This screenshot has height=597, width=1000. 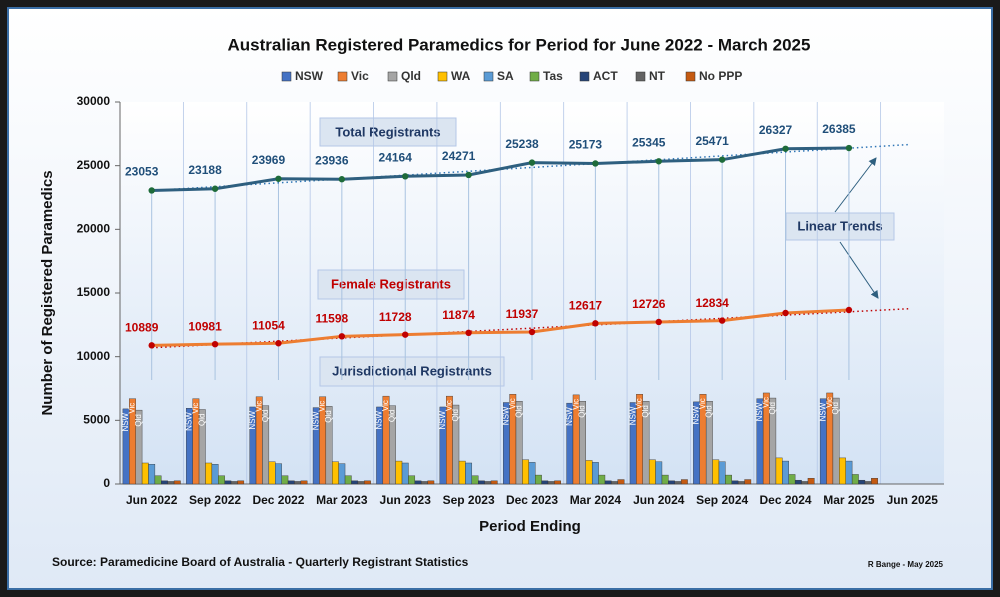 I want to click on annotation: Female Registrants, so click(x=391, y=283).